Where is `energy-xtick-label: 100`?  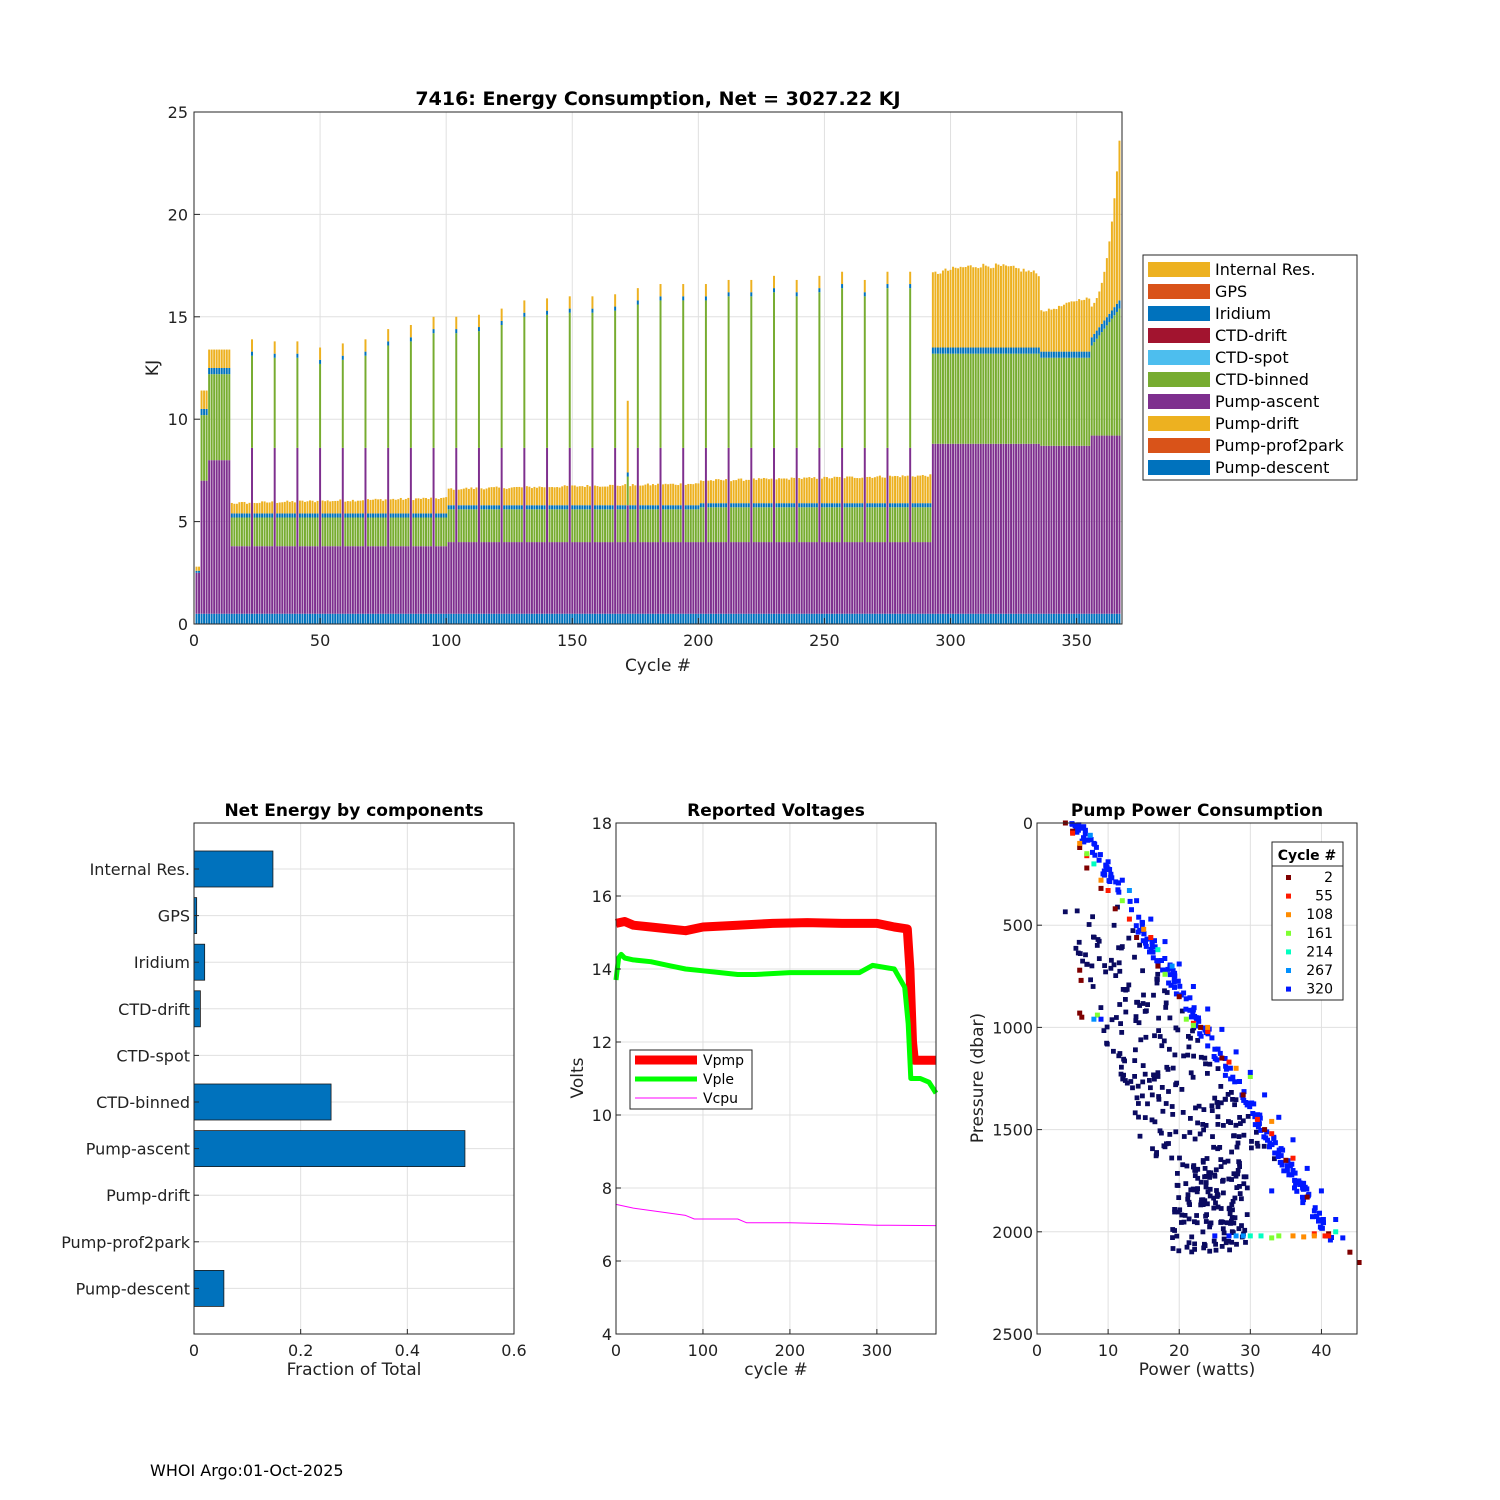
energy-xtick-label: 100 is located at coordinates (446, 640).